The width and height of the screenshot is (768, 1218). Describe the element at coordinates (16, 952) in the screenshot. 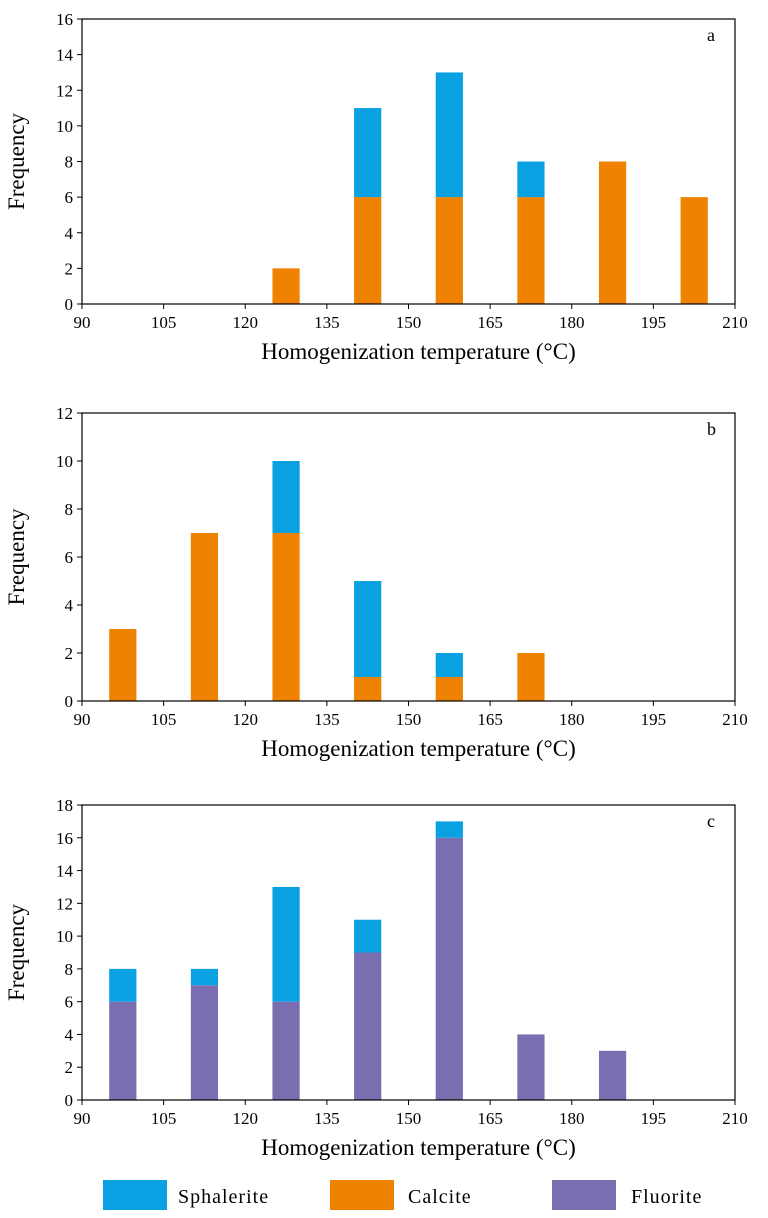

I see `y-axis-label-c: Frequency` at that location.